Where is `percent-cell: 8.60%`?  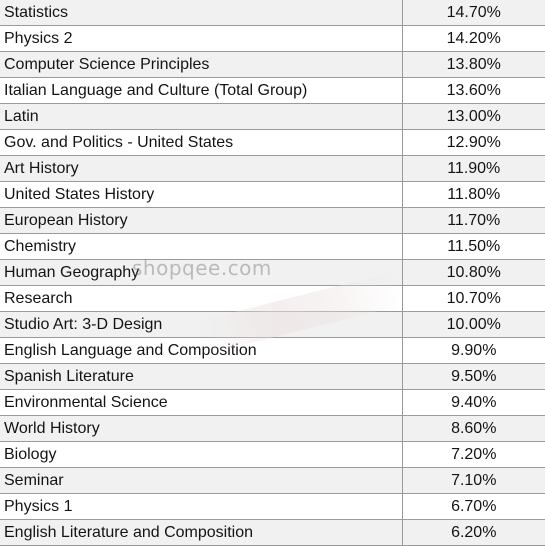 percent-cell: 8.60% is located at coordinates (473, 428).